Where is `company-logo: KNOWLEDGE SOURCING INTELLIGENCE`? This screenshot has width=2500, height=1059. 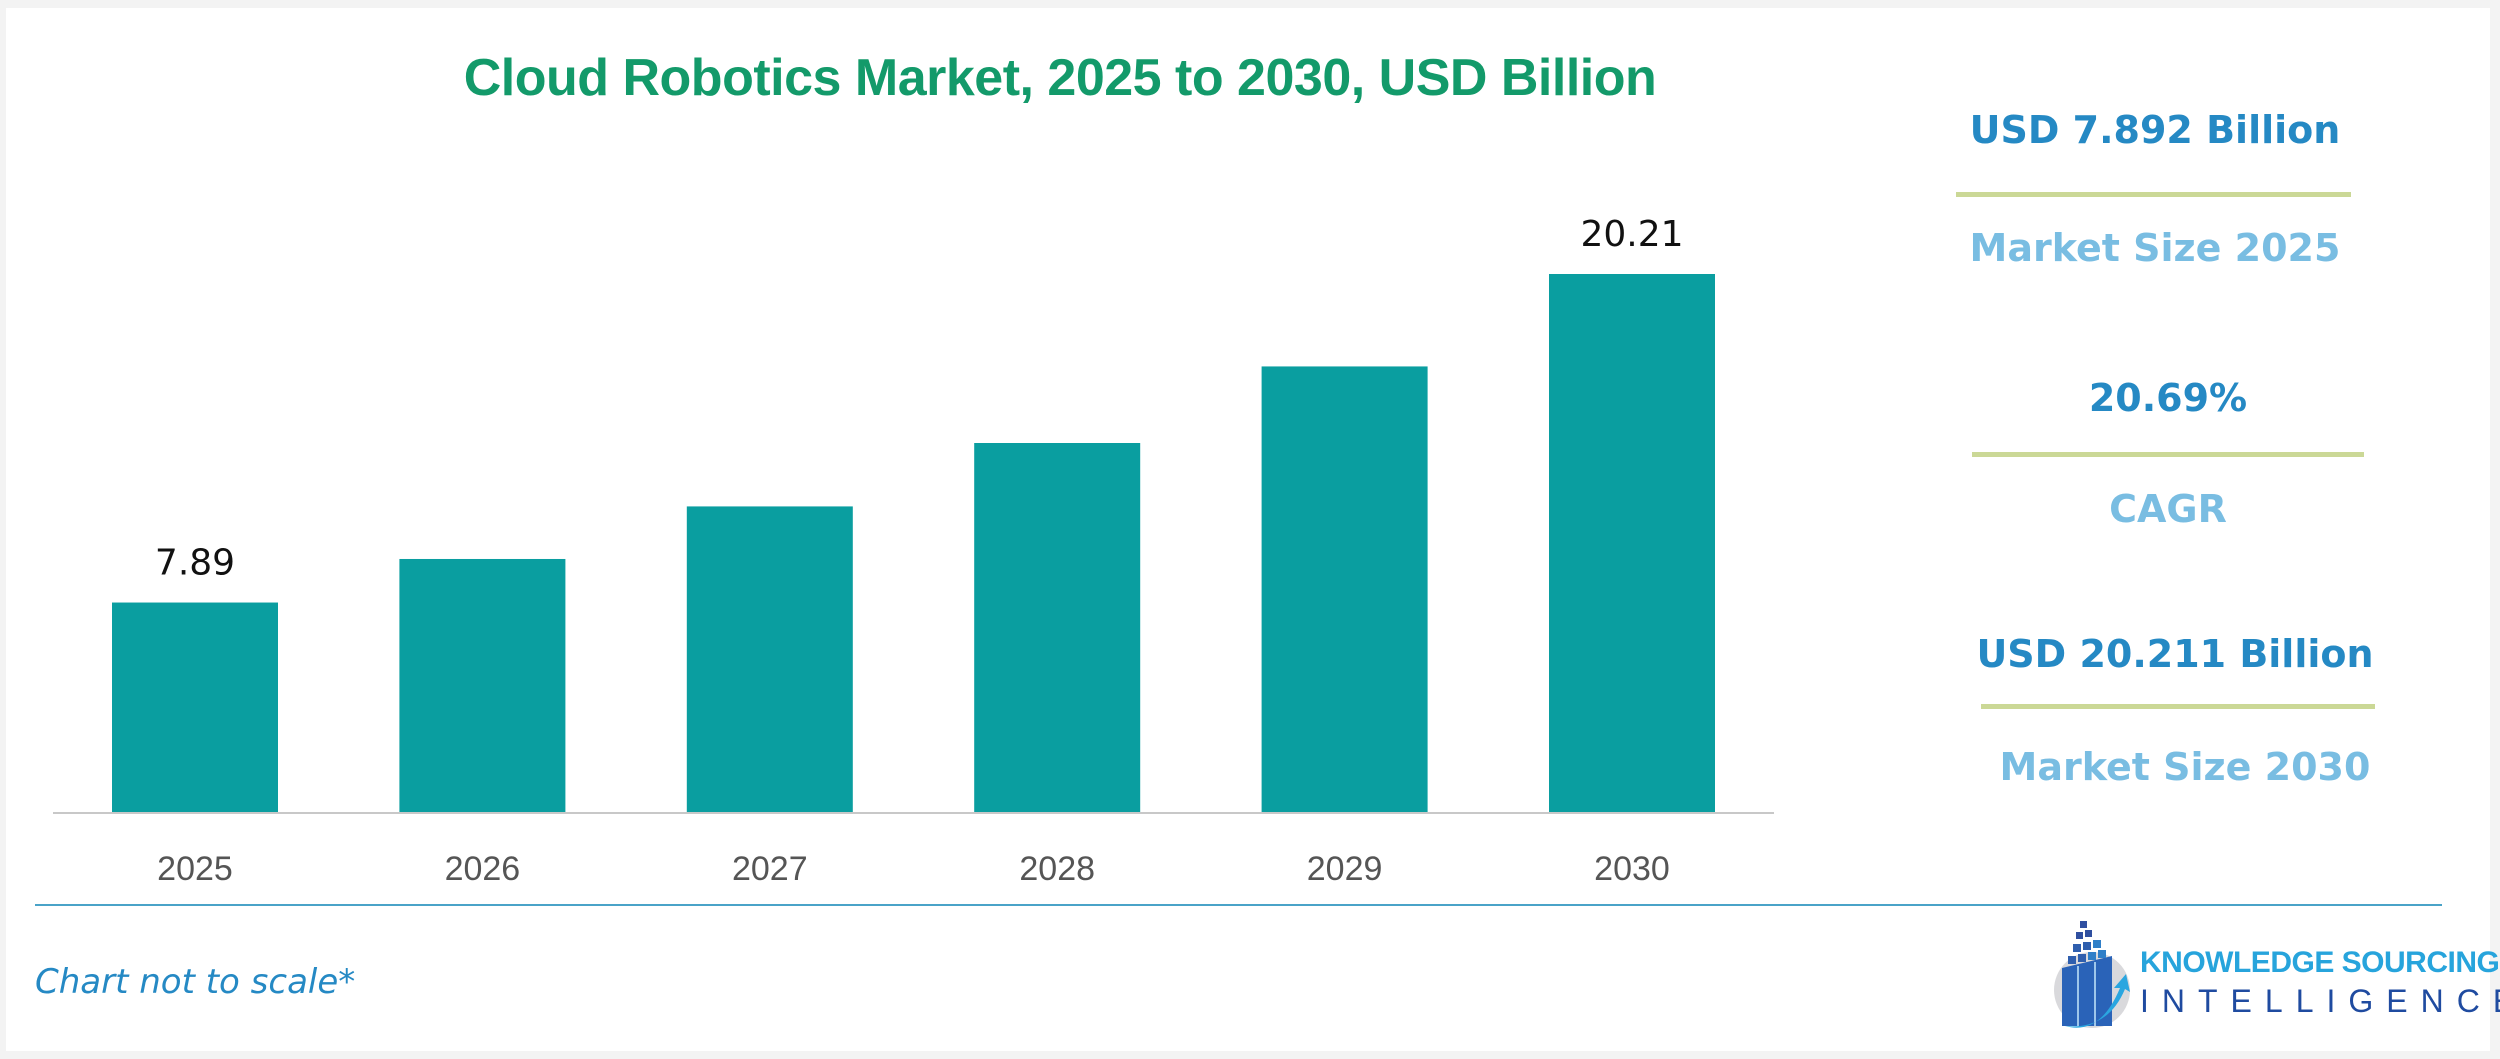 company-logo: KNOWLEDGE SOURCING INTELLIGENCE is located at coordinates (2270, 975).